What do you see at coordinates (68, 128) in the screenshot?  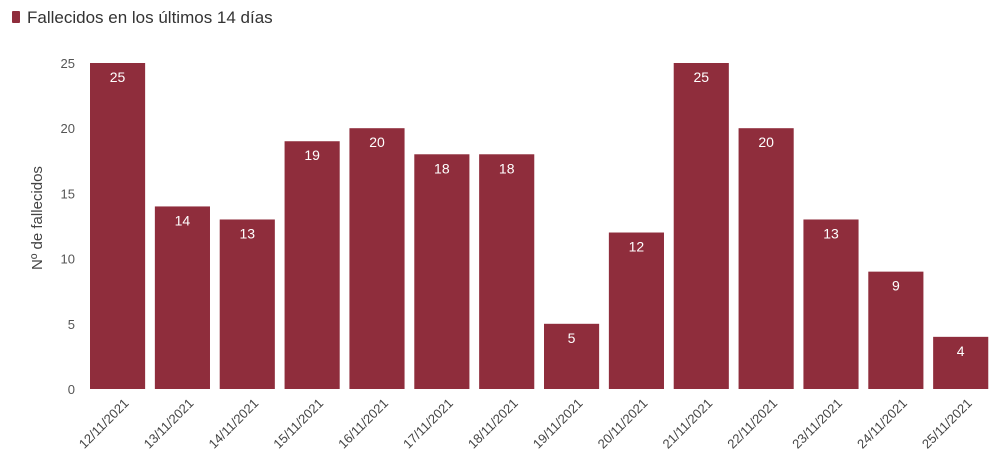 I see `y-tick-label: 20` at bounding box center [68, 128].